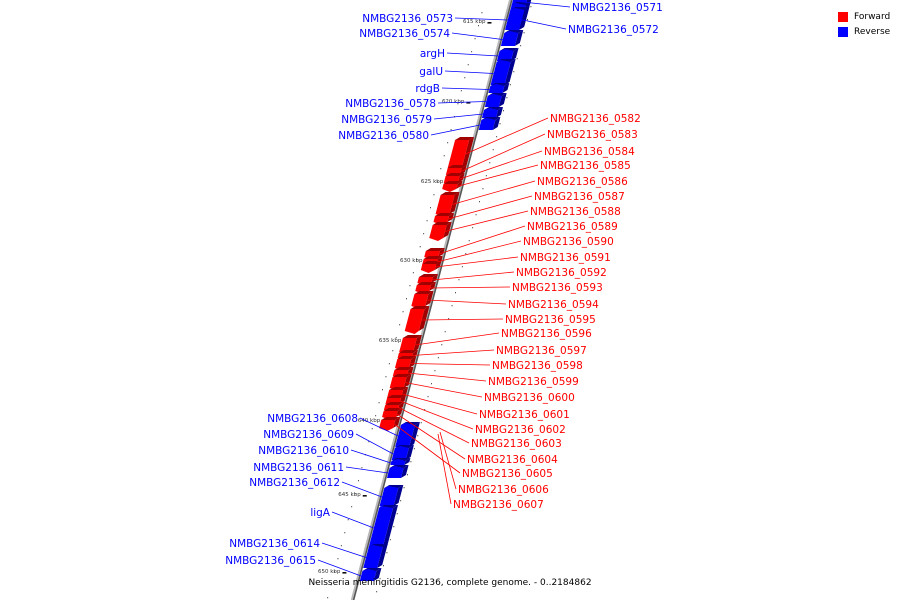  What do you see at coordinates (390, 341) in the screenshot?
I see `tick-label: 635 kbp` at bounding box center [390, 341].